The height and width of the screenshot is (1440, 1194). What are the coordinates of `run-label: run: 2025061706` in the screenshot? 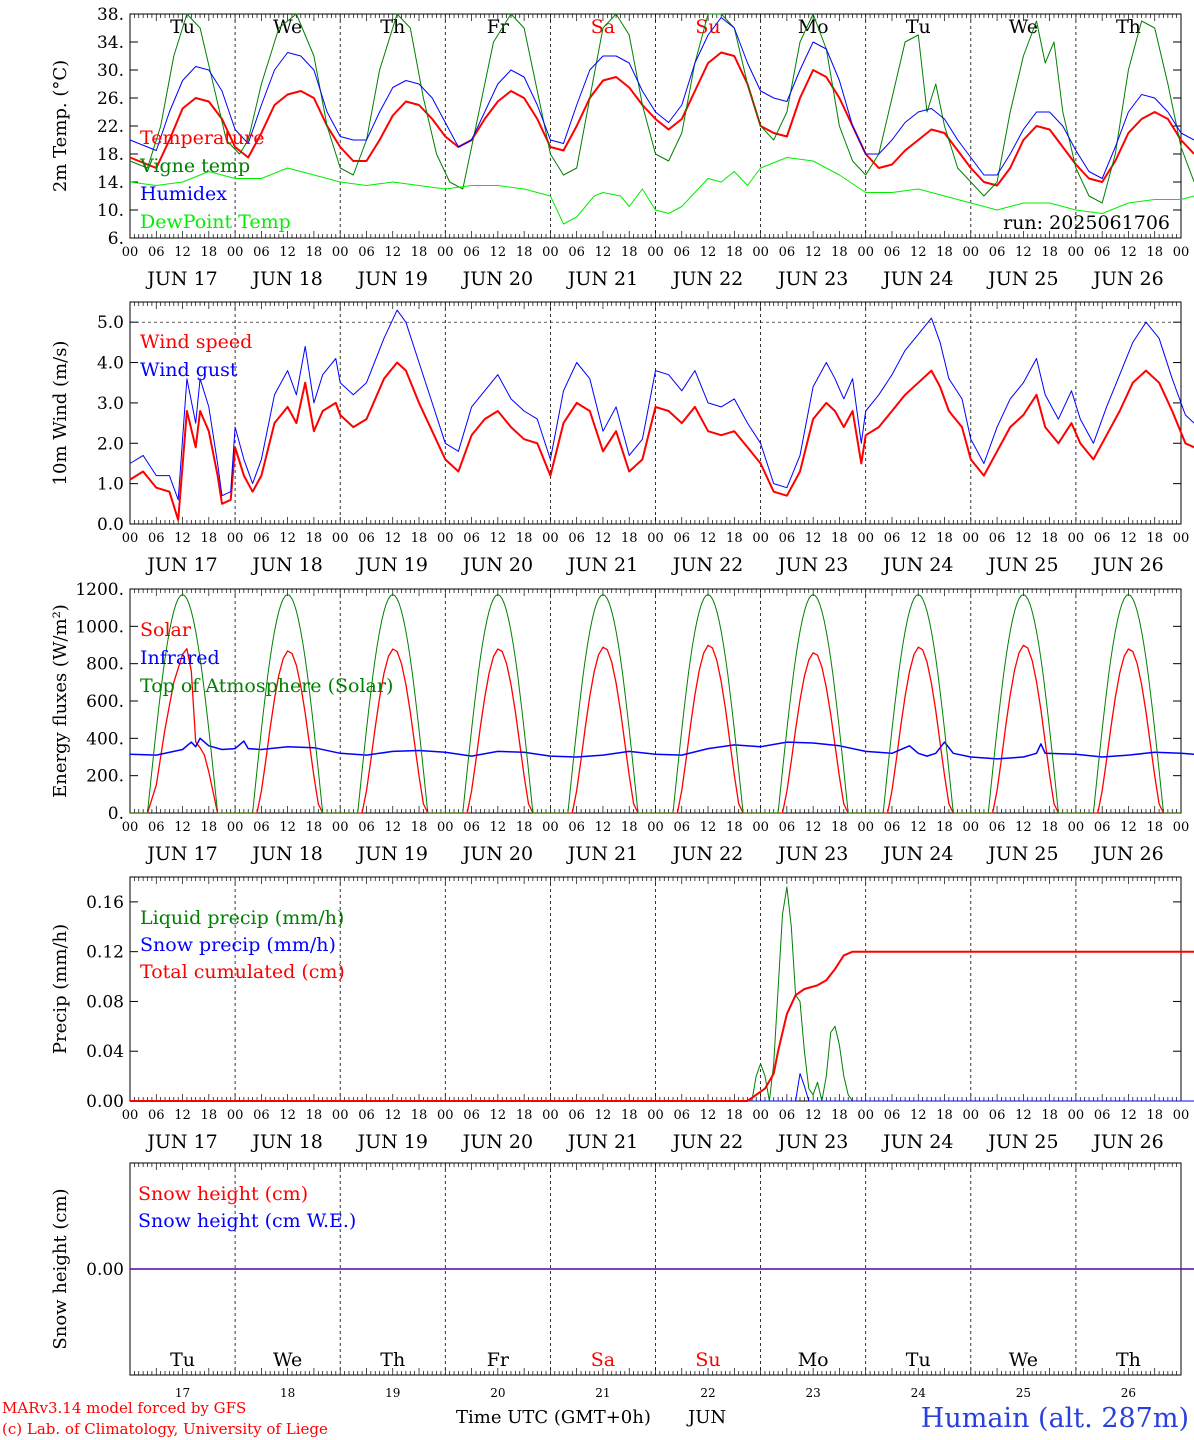 It's located at (1086, 223).